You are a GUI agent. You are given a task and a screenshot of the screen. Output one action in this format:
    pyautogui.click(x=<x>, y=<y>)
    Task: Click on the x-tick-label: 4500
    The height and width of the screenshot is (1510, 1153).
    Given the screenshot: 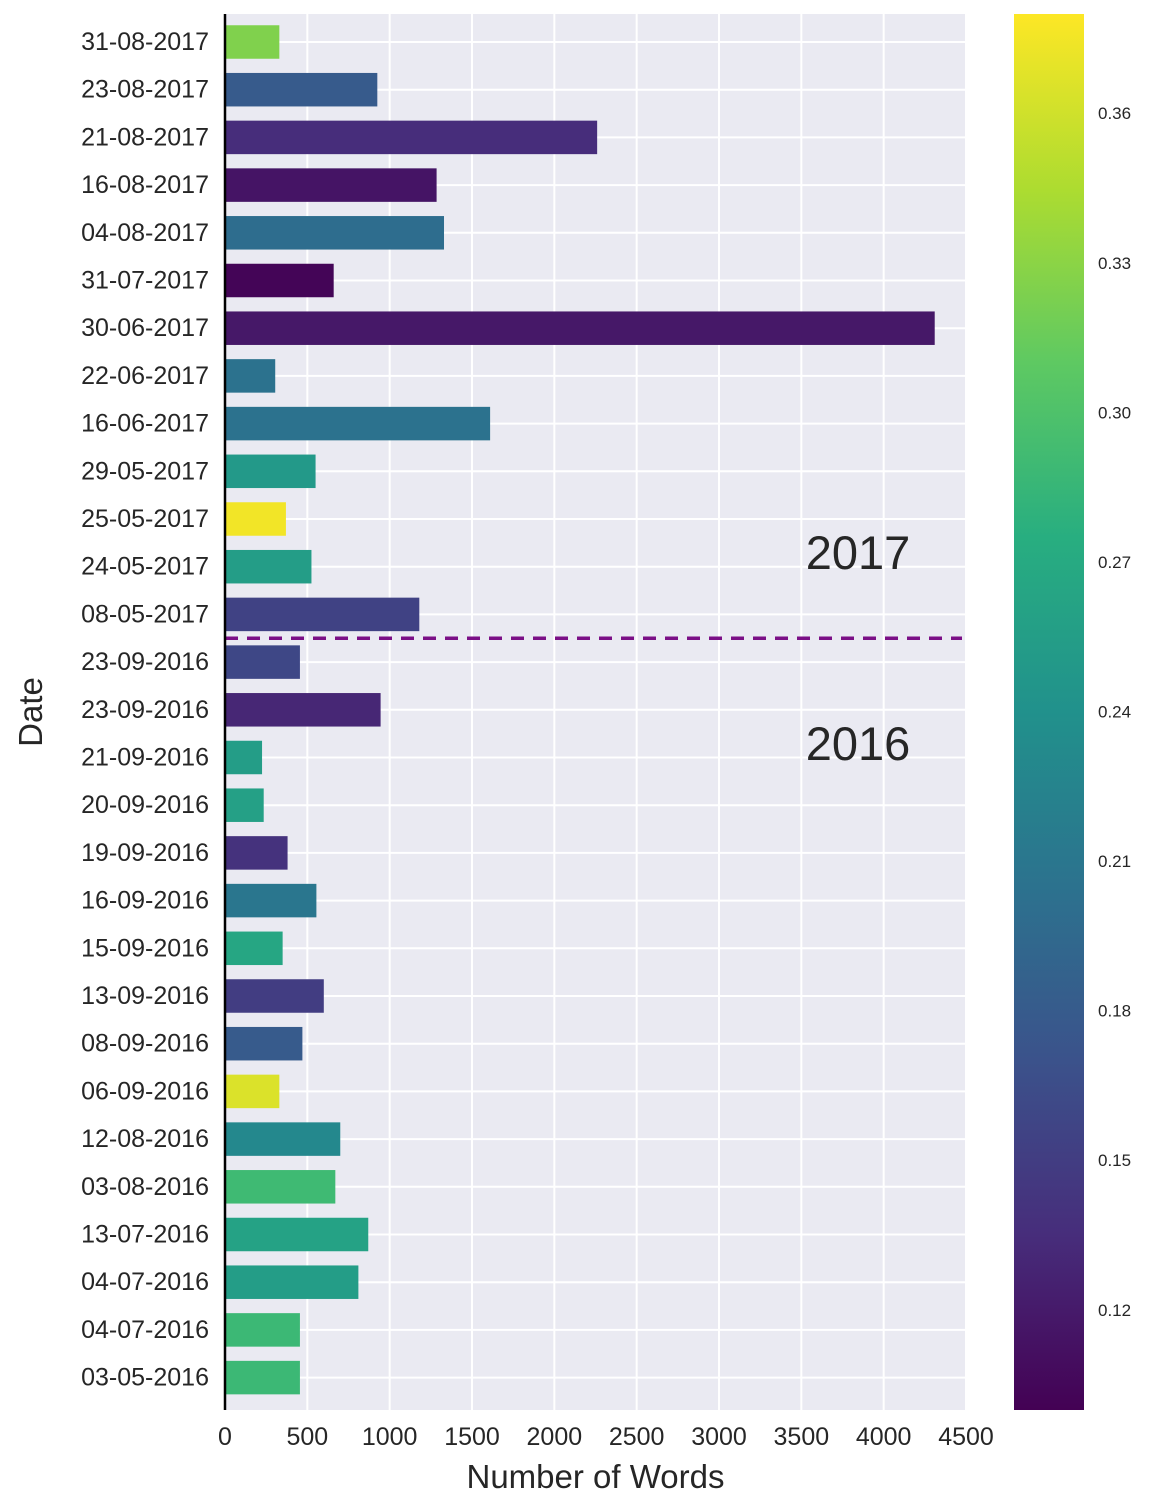 What is the action you would take?
    pyautogui.click(x=966, y=1437)
    